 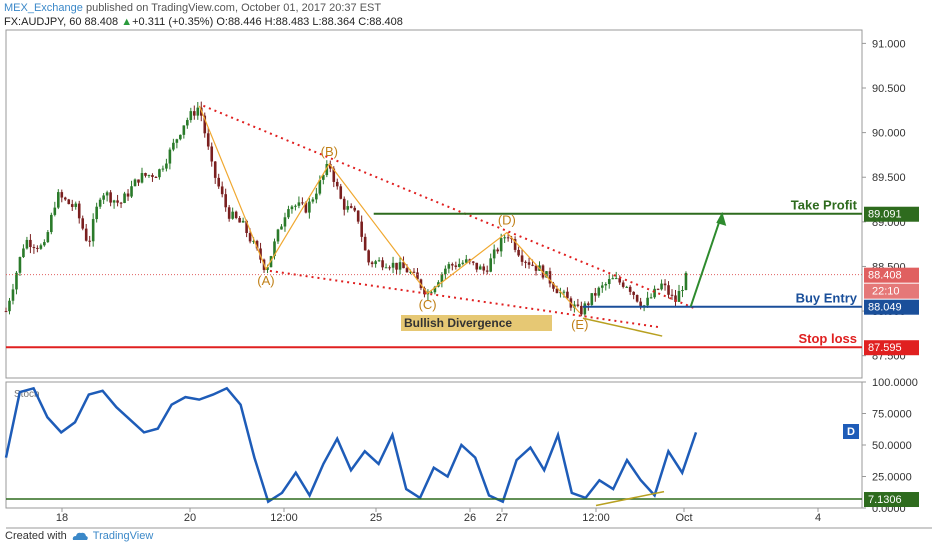 What do you see at coordinates (827, 338) in the screenshot?
I see `level-label: Stop loss` at bounding box center [827, 338].